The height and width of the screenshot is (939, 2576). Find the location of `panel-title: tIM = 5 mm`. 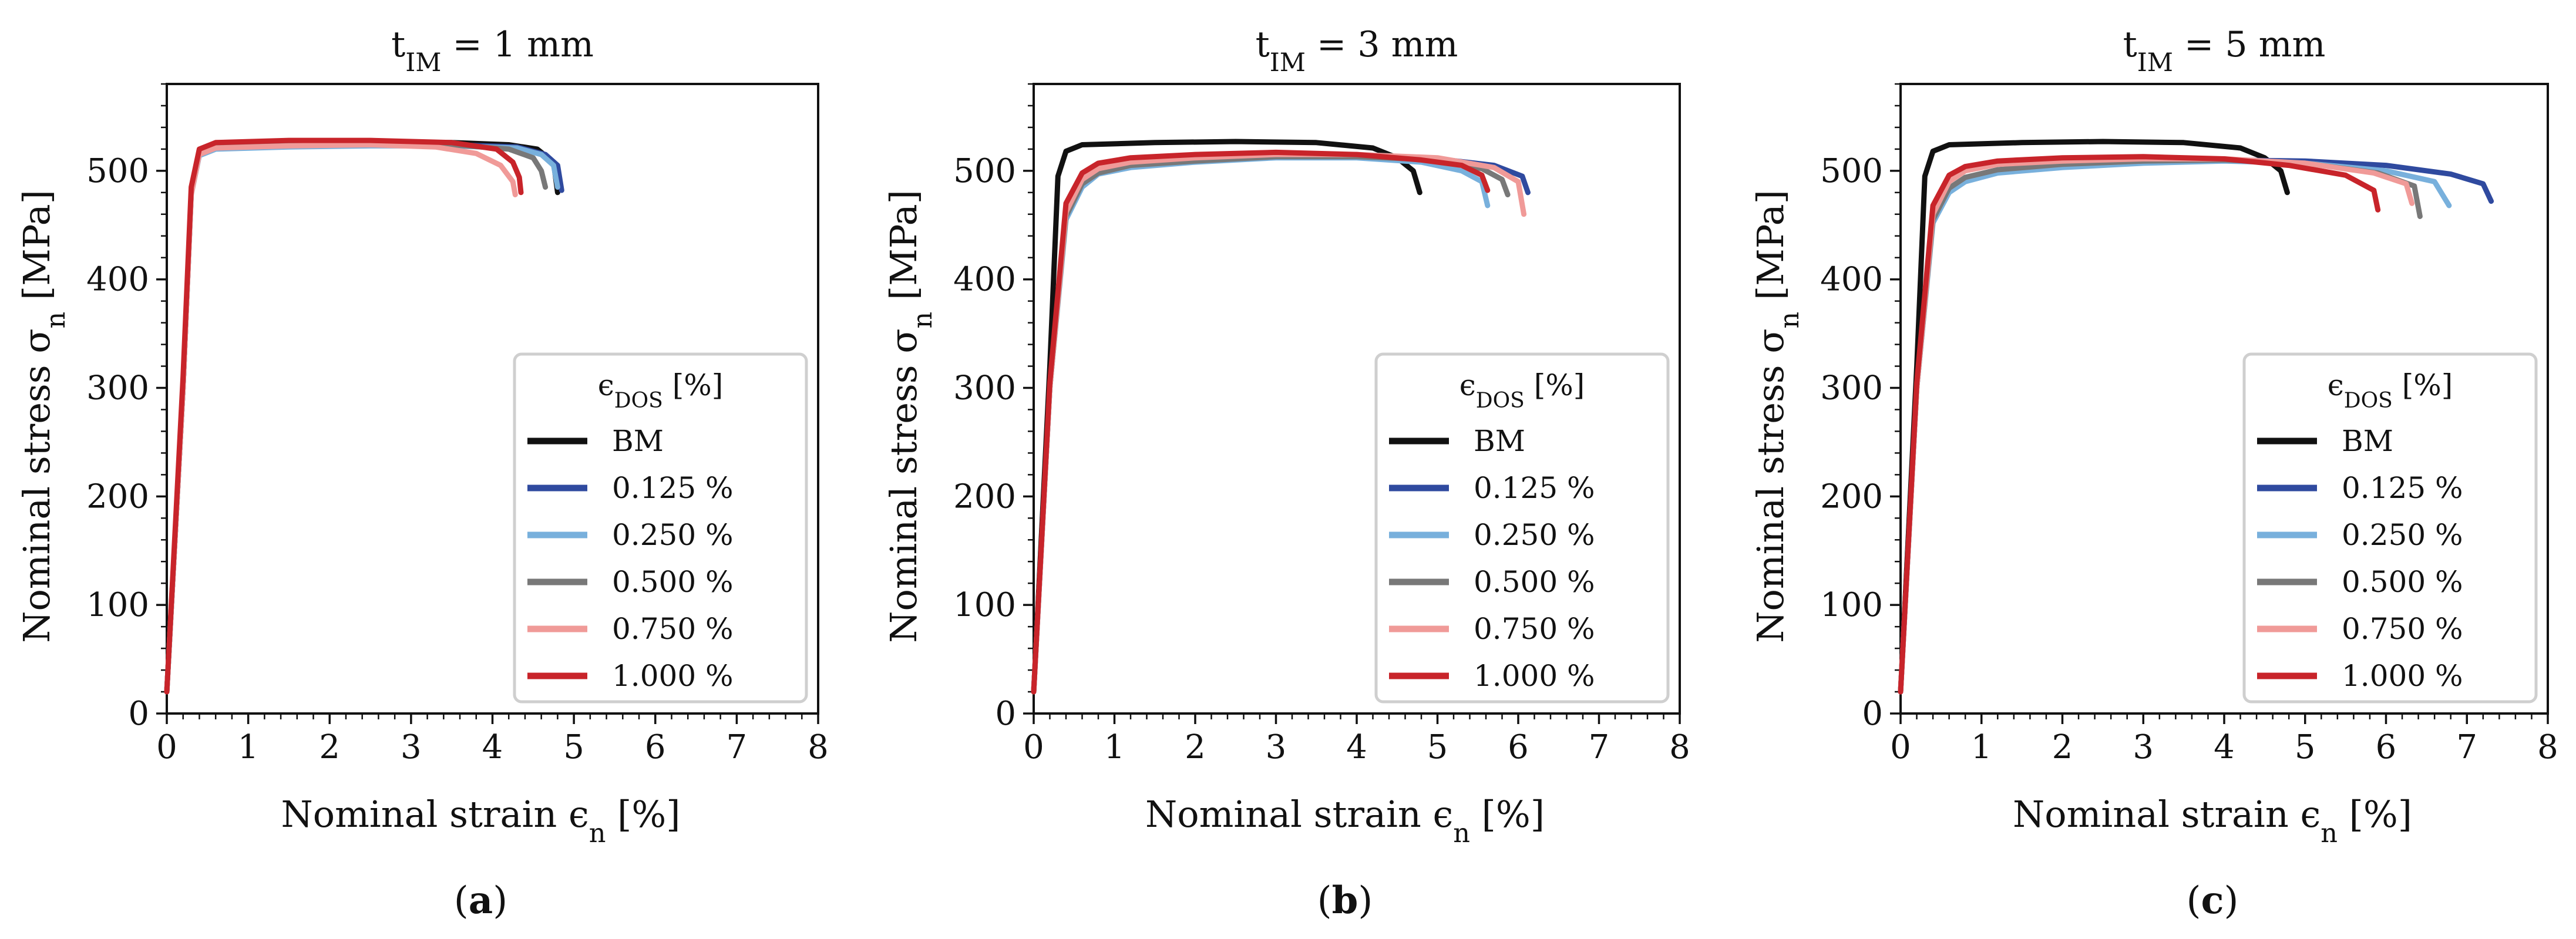

panel-title: tIM = 5 mm is located at coordinates (2224, 51).